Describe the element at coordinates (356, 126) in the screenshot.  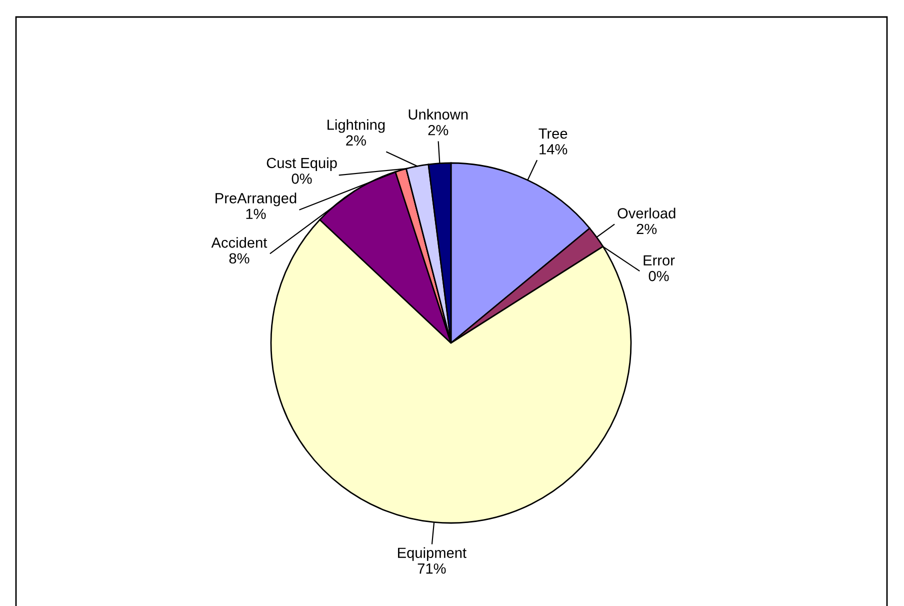
I see `slice-label: Lightning` at that location.